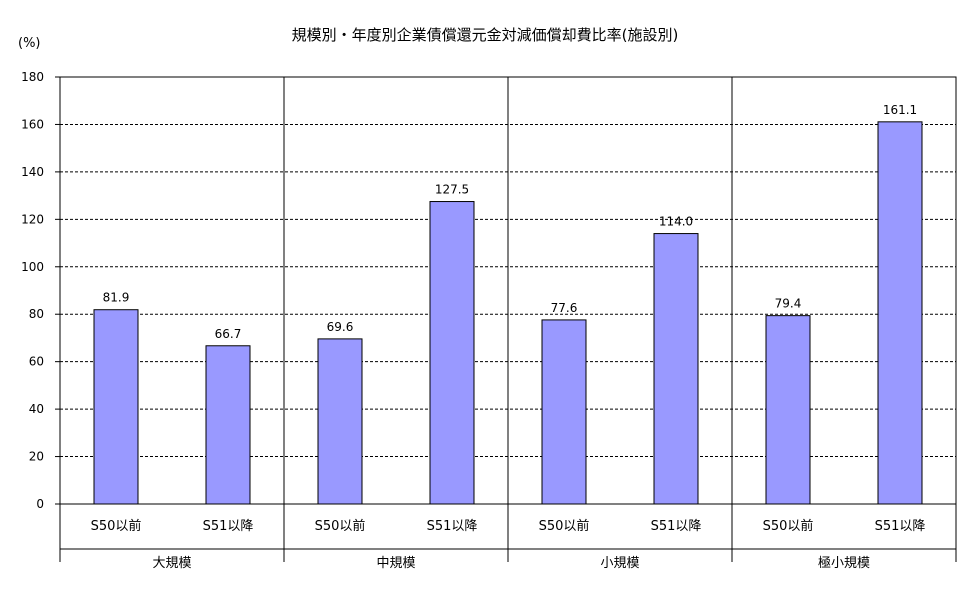  Describe the element at coordinates (29, 43) in the screenshot. I see `y-axis-unit: (%)` at that location.